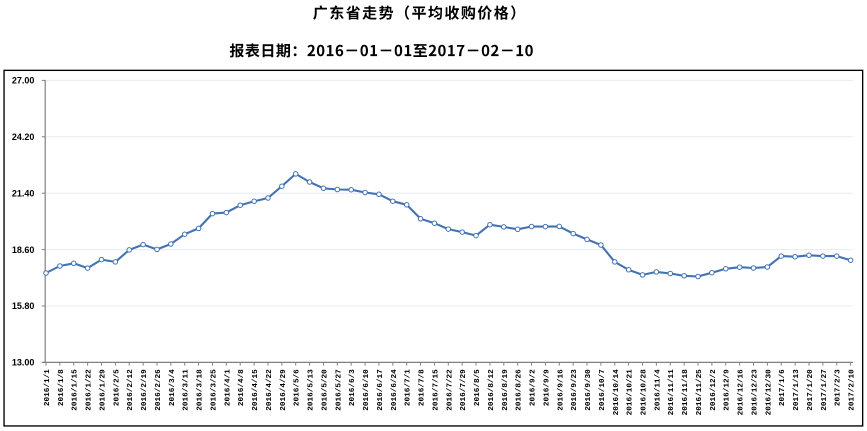  What do you see at coordinates (811, 390) in the screenshot?
I see `svg-text: 2017/1/20` at bounding box center [811, 390].